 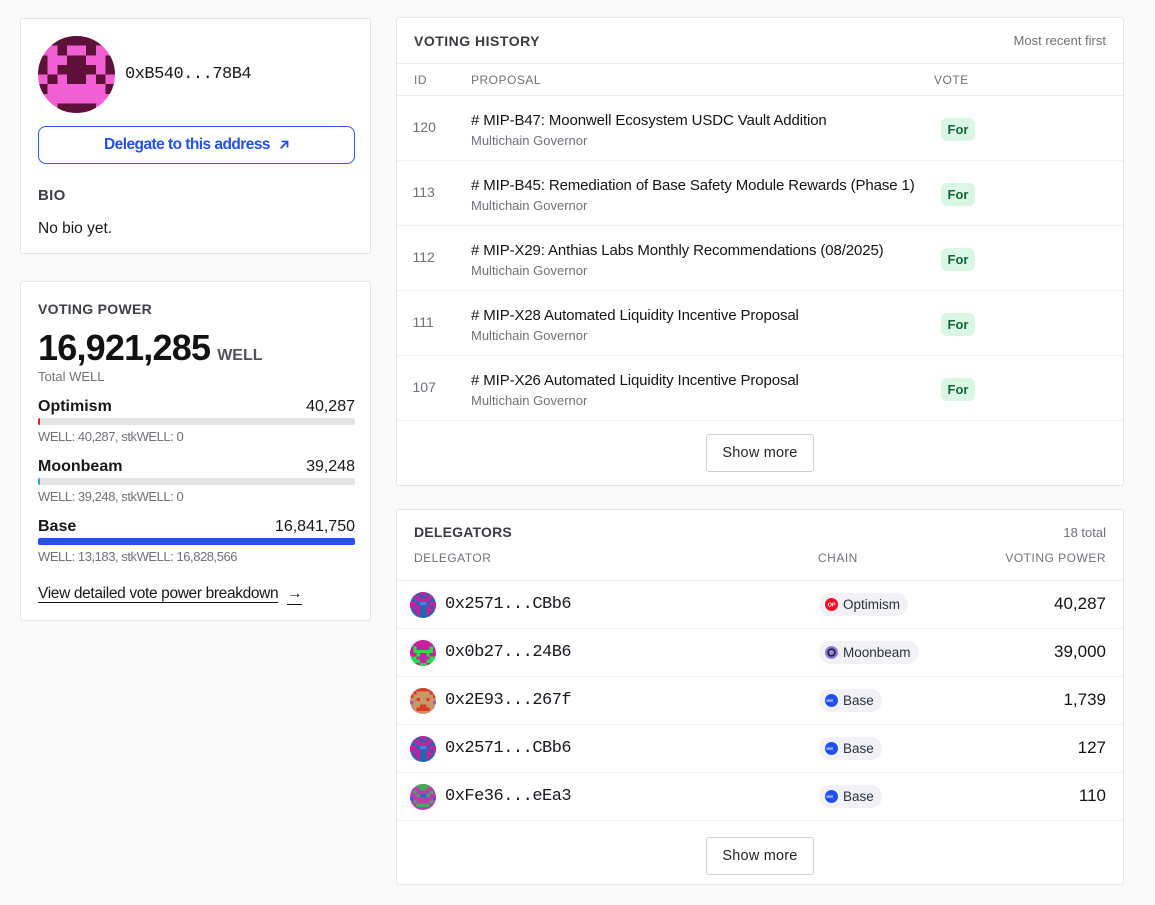 I want to click on svg-text: OP, so click(x=832, y=606).